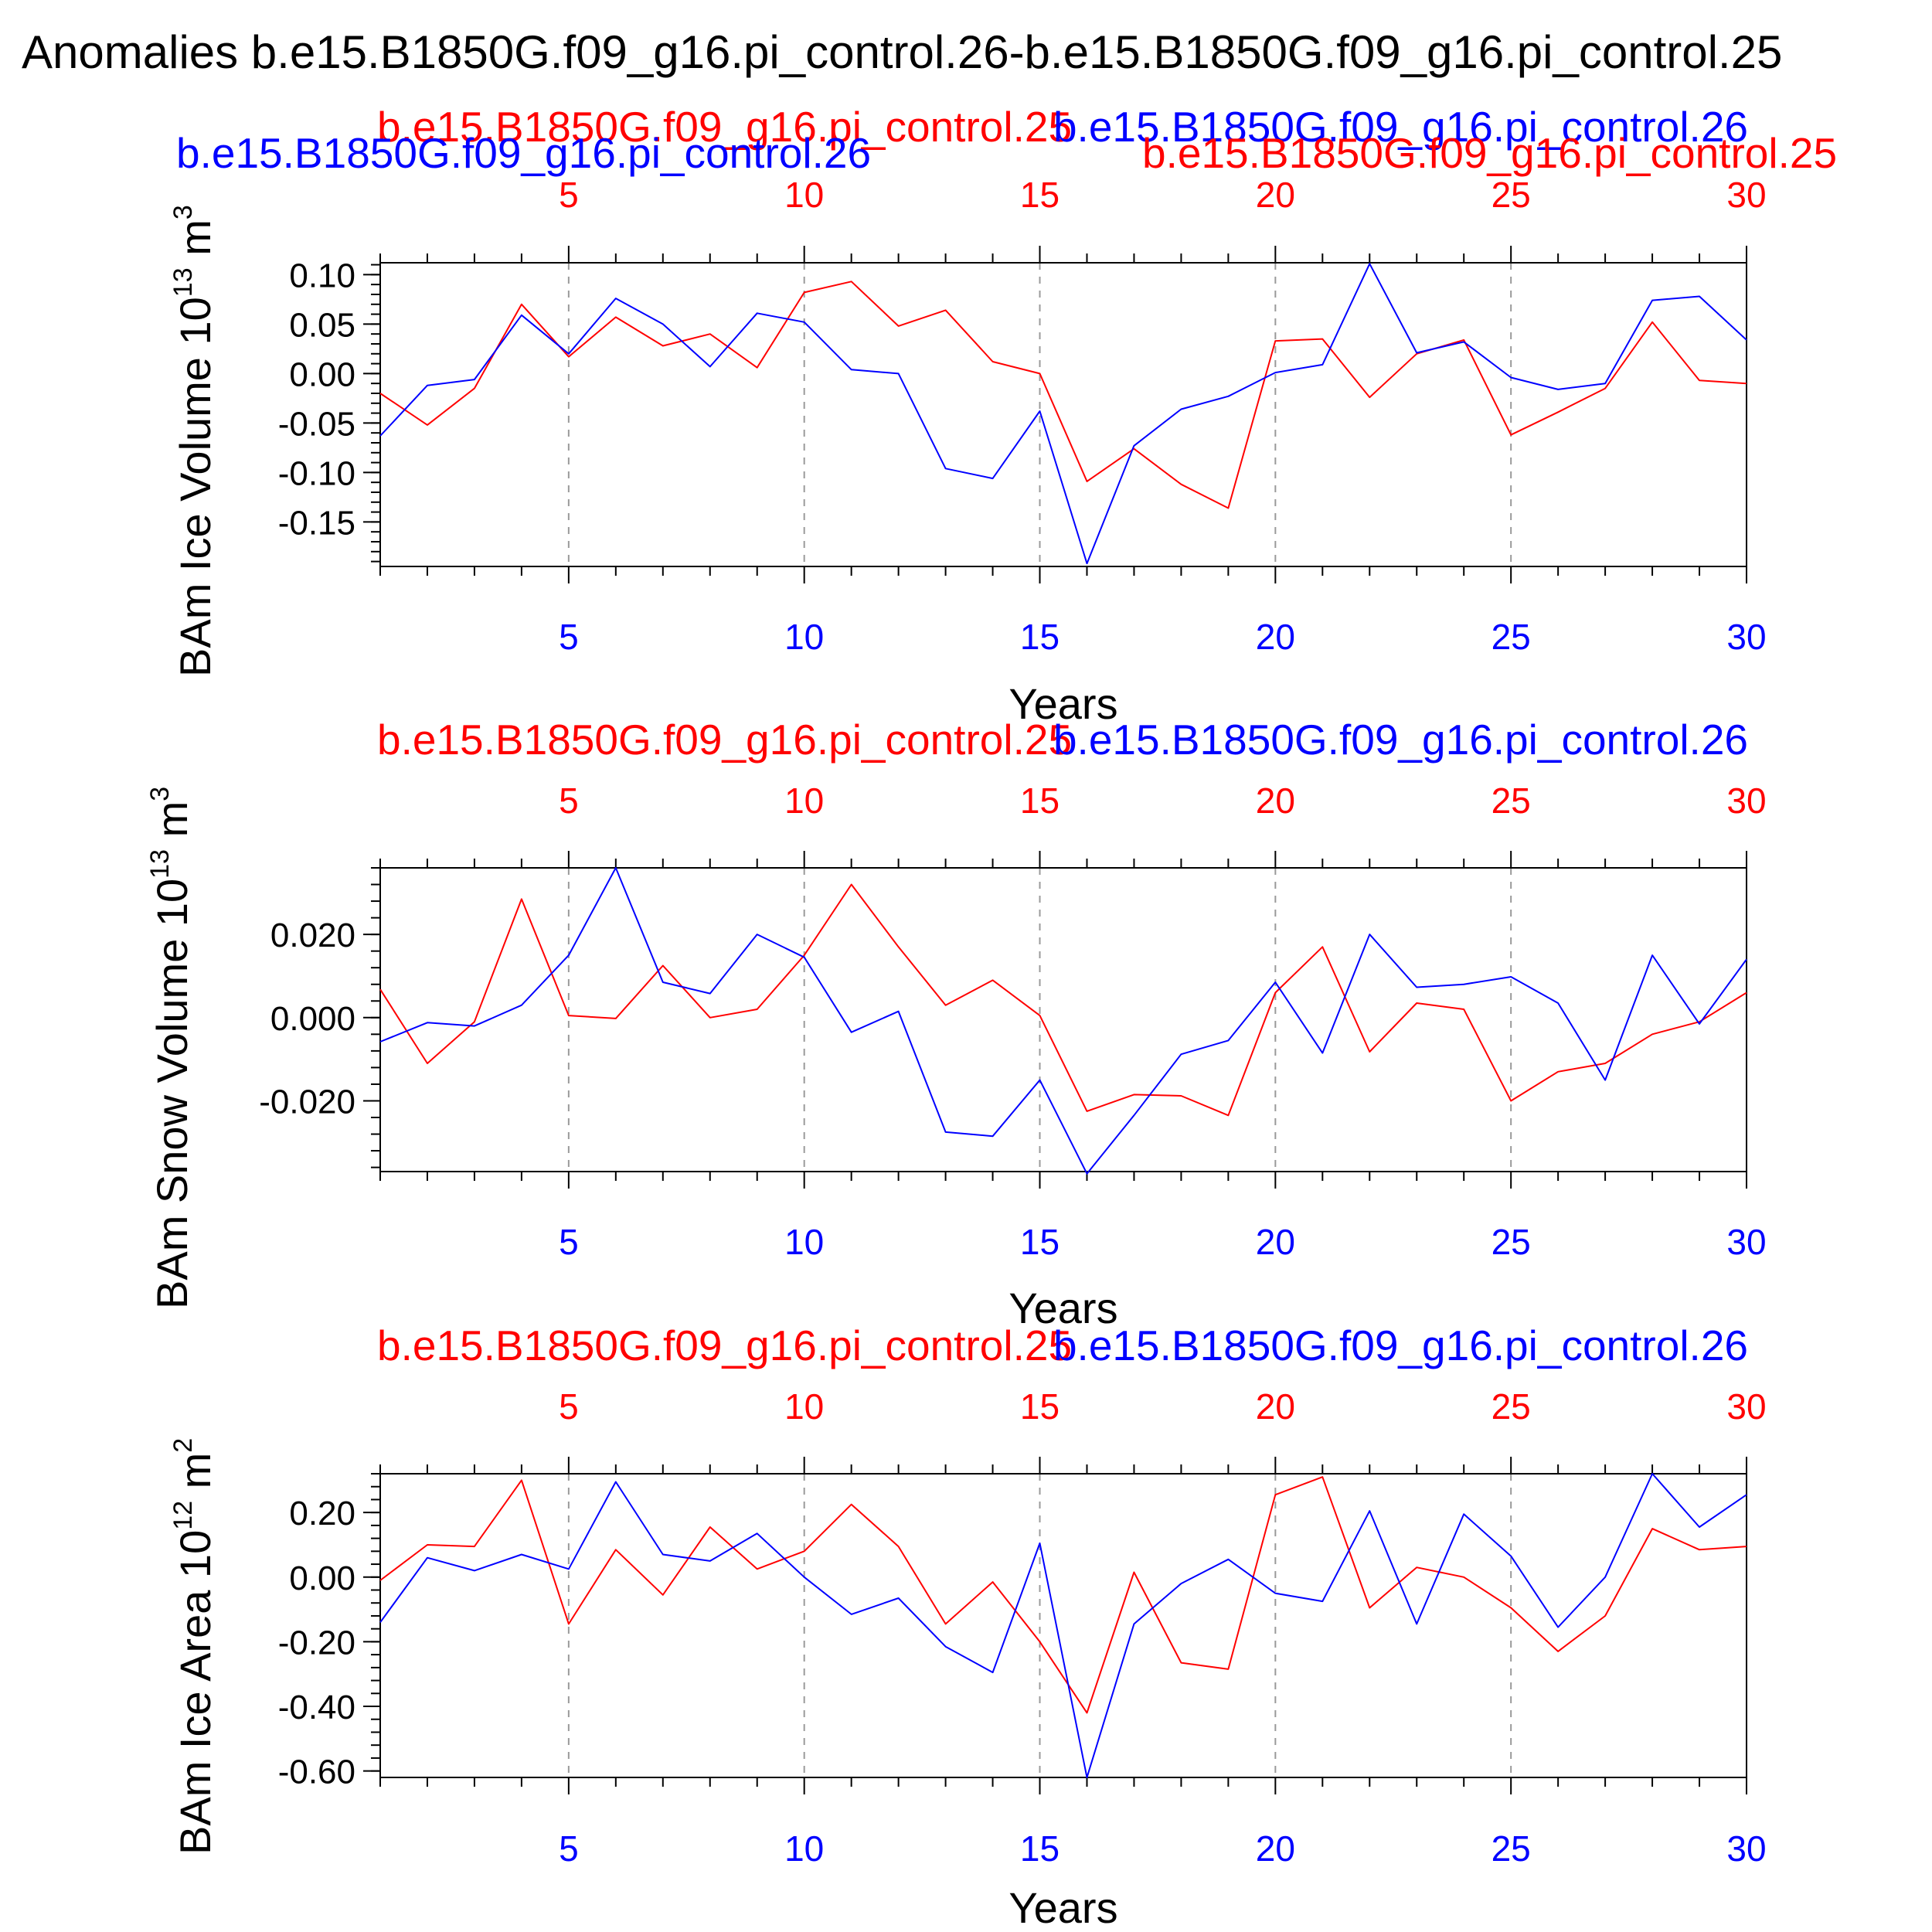 Image resolution: width=1932 pixels, height=1932 pixels. I want to click on y-tick-label: 0.05, so click(322, 325).